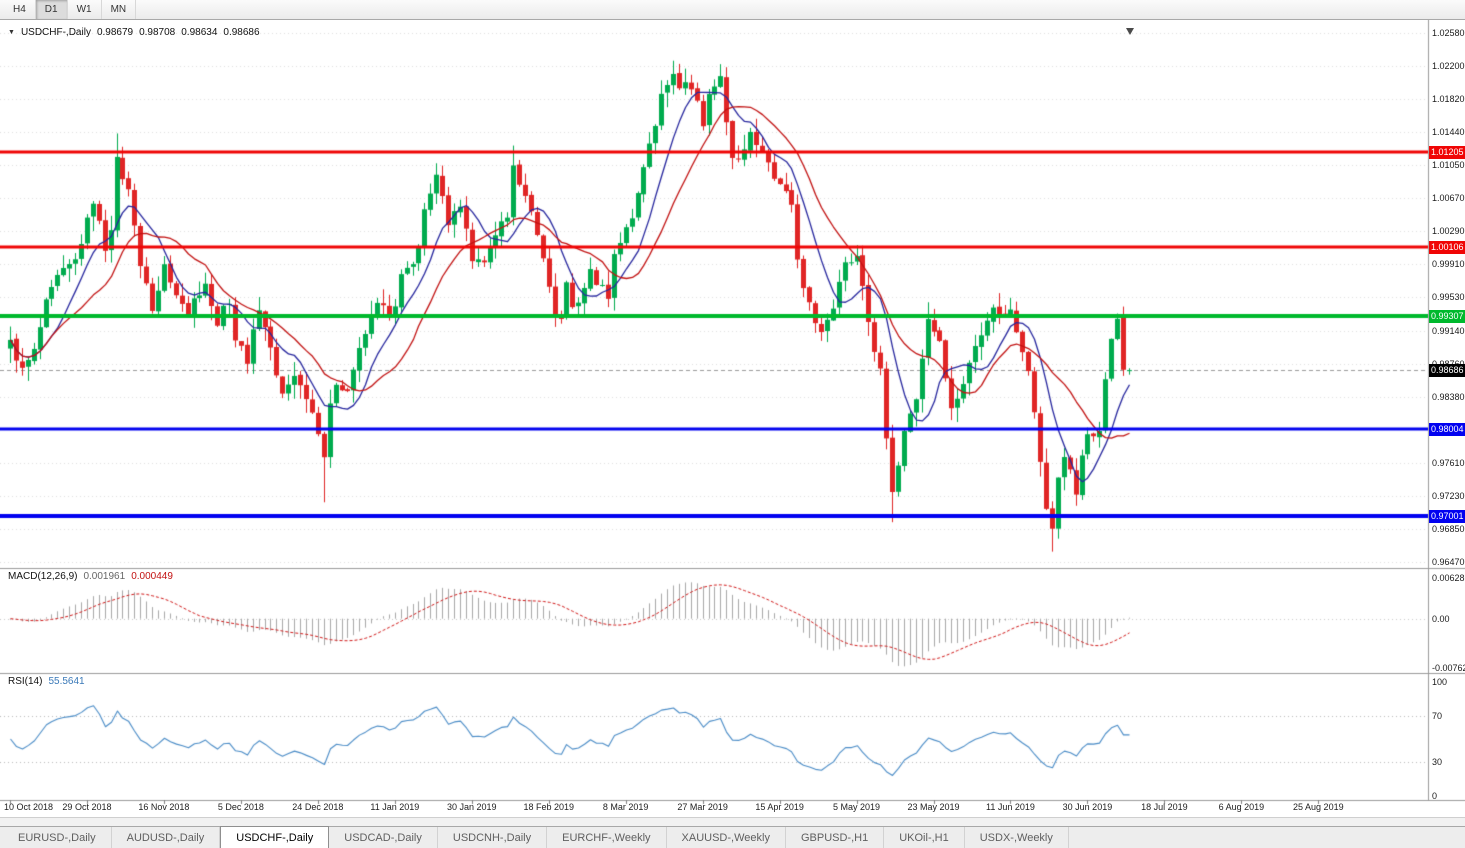  Describe the element at coordinates (1447, 316) in the screenshot. I see `level-price-badge: 0.99307` at that location.